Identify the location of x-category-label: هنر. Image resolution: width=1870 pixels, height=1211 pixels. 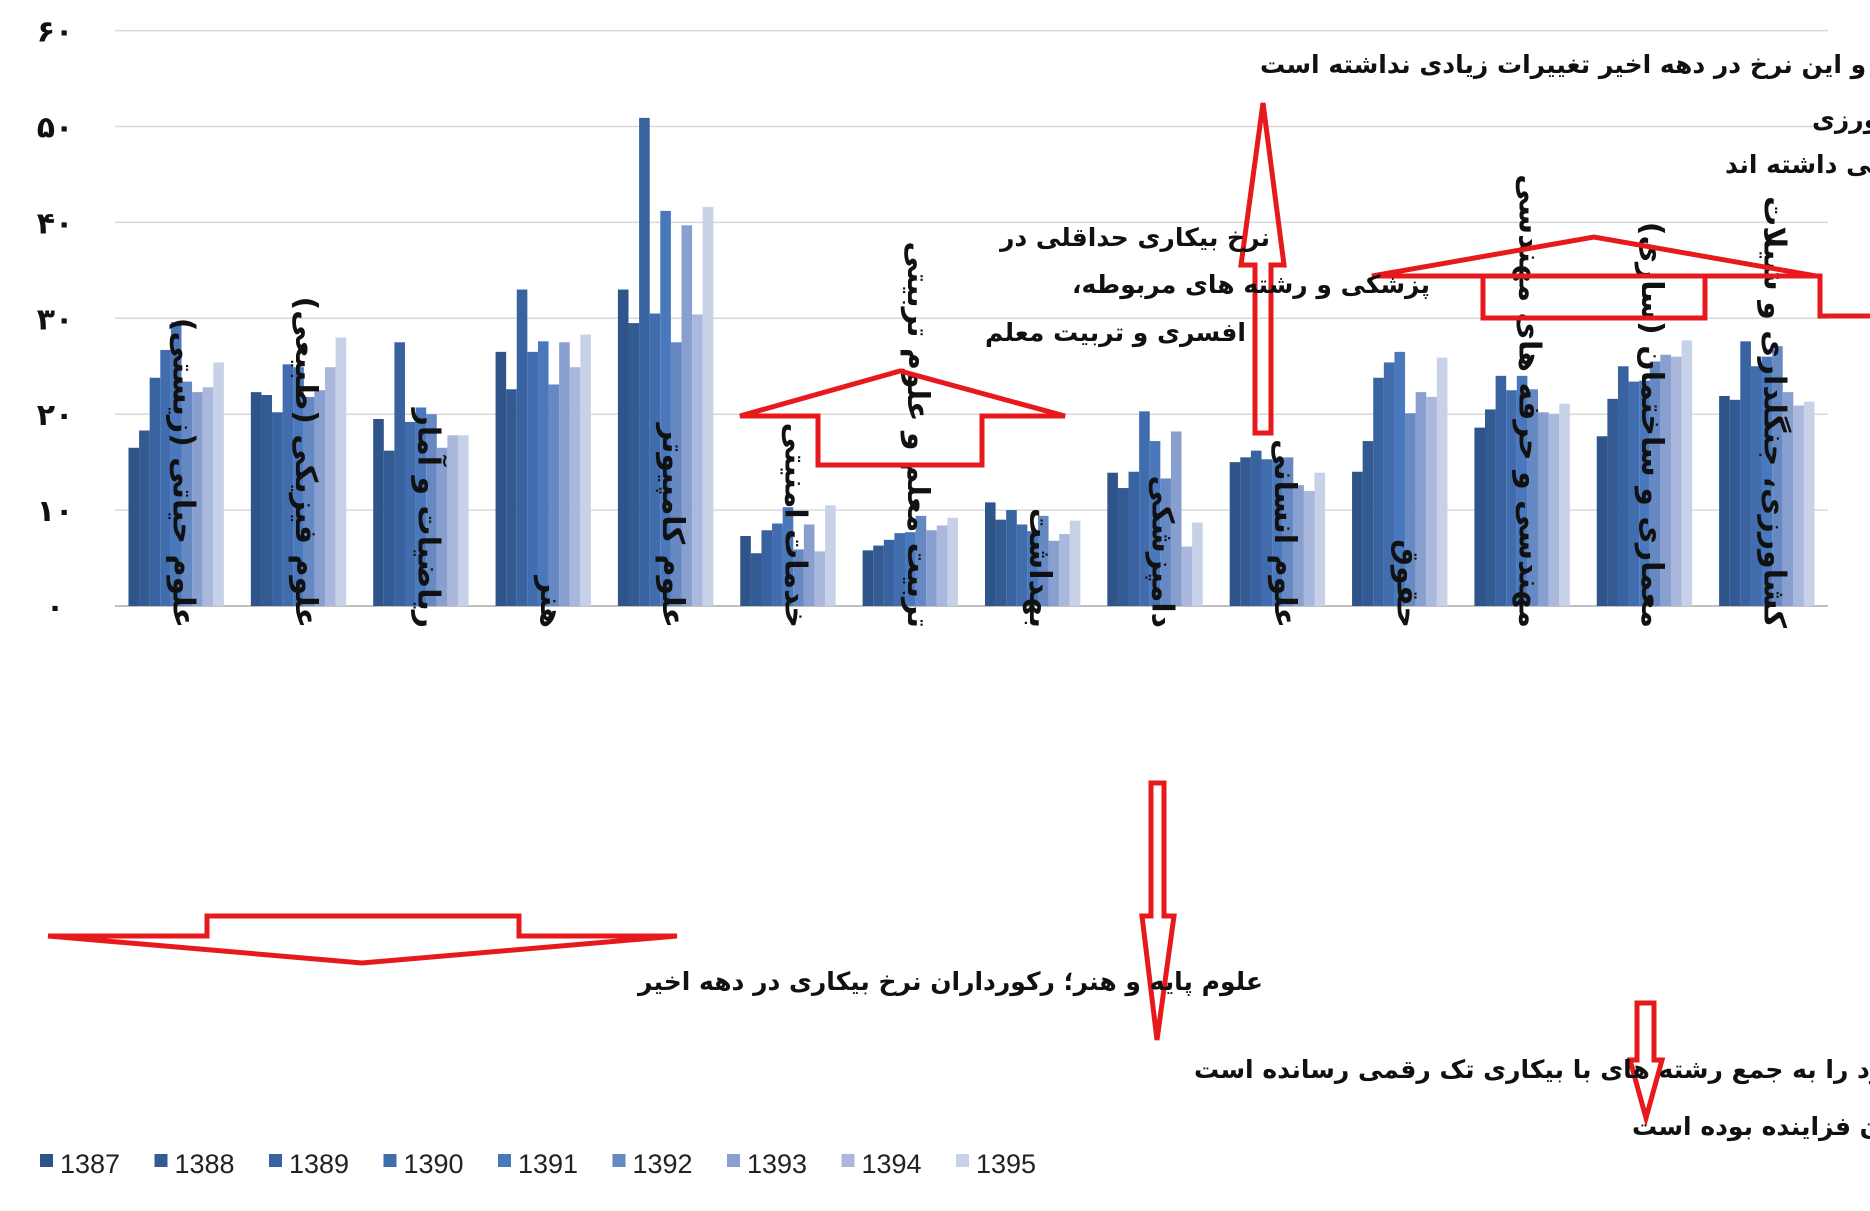
(550, 601).